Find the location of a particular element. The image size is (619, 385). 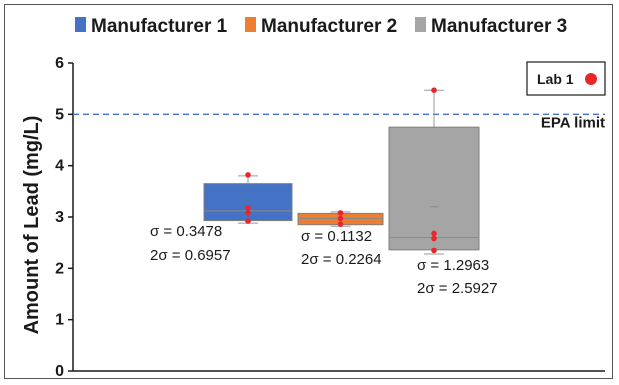

y-tick-label-4: 4 is located at coordinates (59, 166).